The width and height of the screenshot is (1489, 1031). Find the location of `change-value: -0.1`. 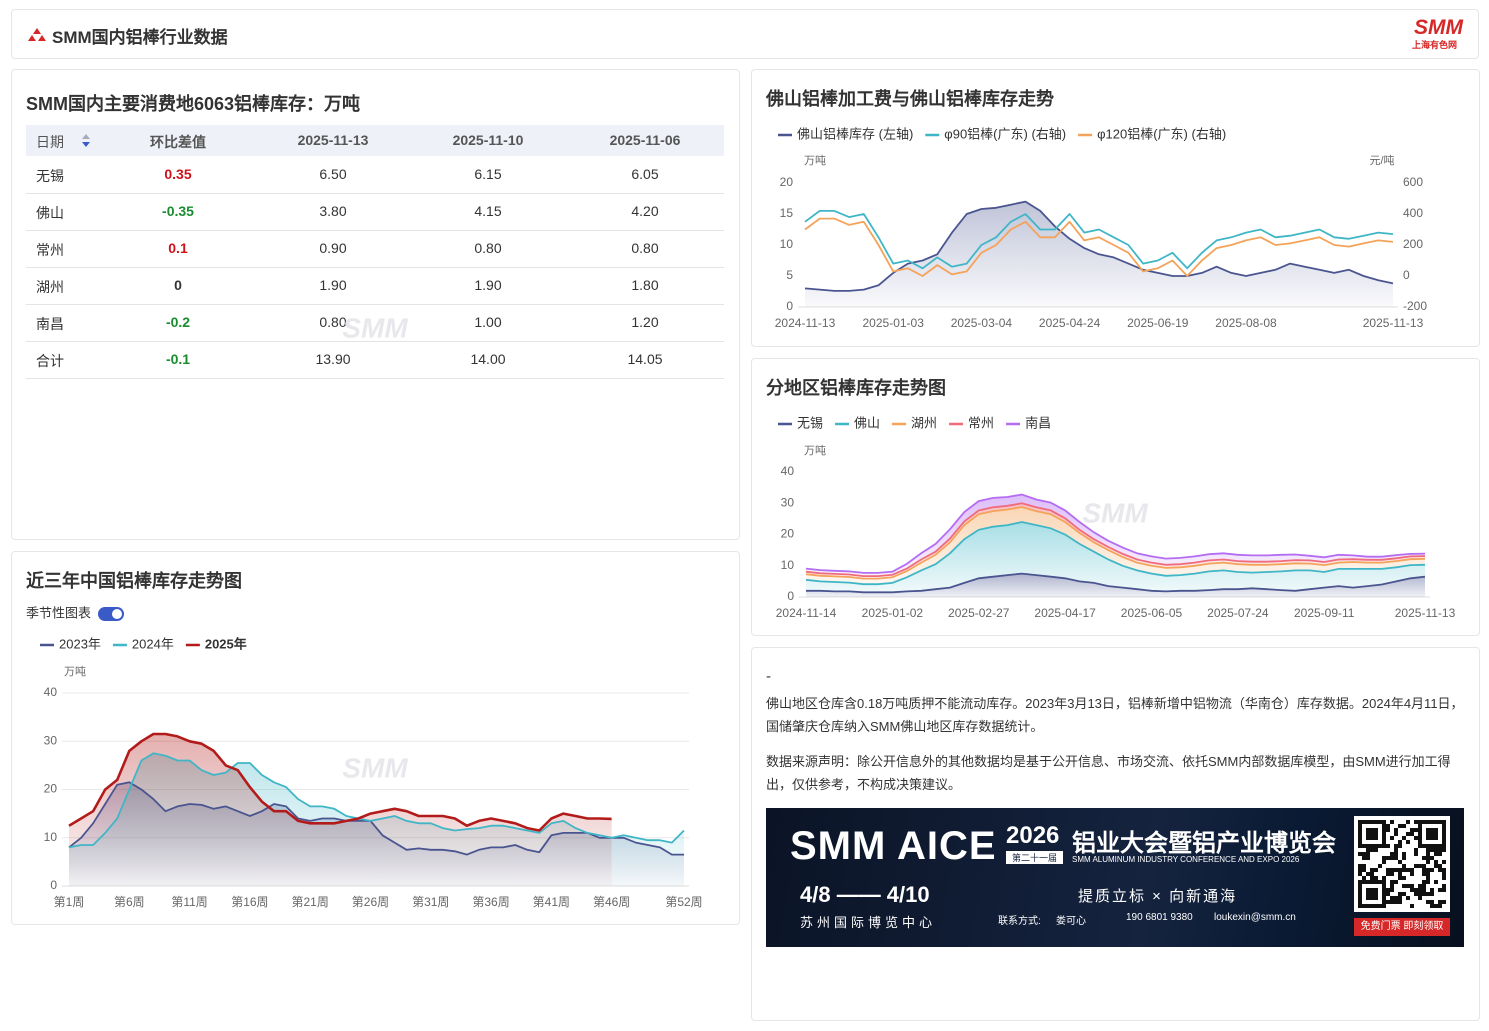

change-value: -0.1 is located at coordinates (178, 359).